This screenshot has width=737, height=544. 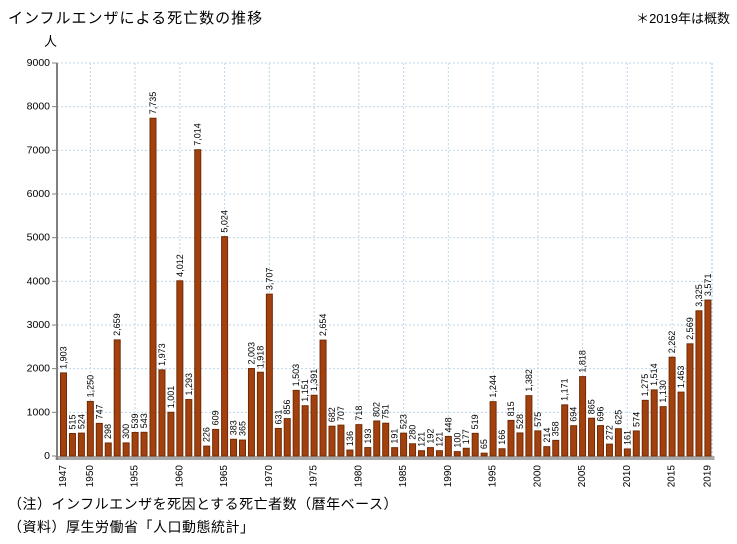 What do you see at coordinates (395, 436) in the screenshot?
I see `bar-label-1984: 191` at bounding box center [395, 436].